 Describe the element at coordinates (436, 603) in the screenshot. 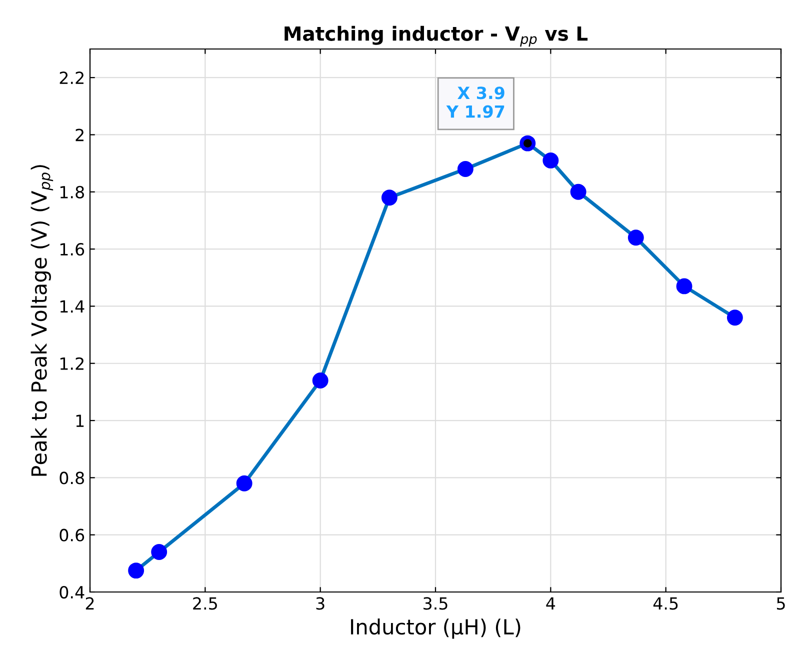

I see `x-tick-label: 3.5` at that location.